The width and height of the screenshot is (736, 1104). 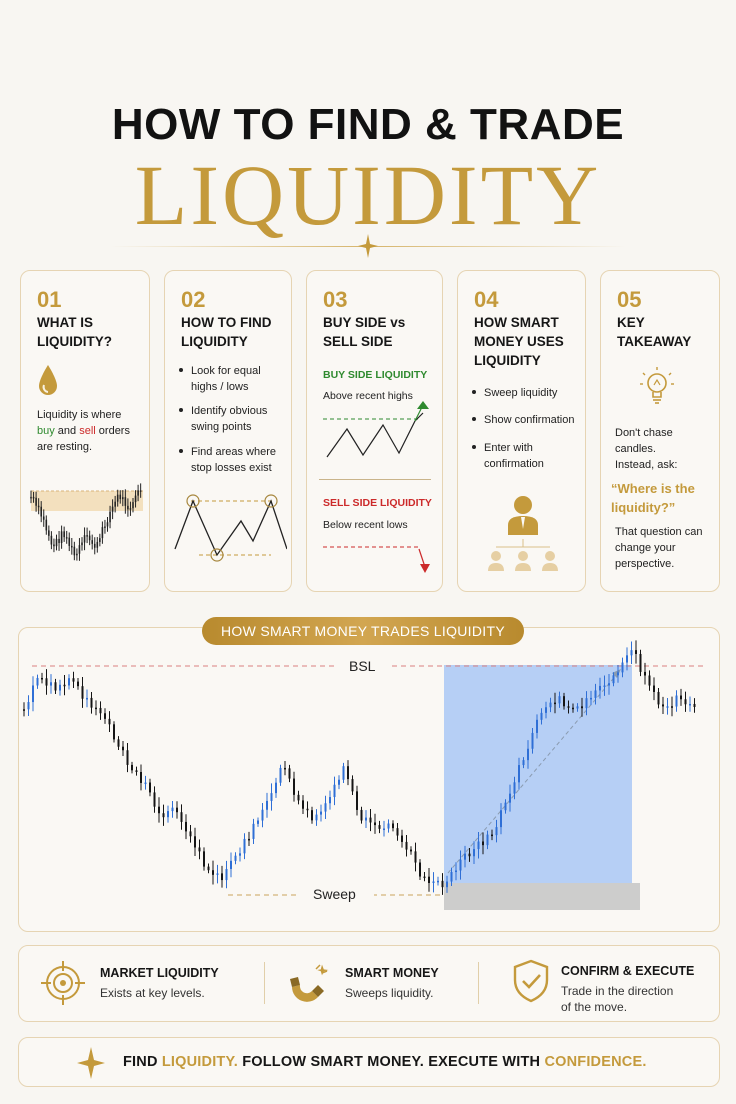 I want to click on card-title-line: TAKEAWAY, so click(x=654, y=341).